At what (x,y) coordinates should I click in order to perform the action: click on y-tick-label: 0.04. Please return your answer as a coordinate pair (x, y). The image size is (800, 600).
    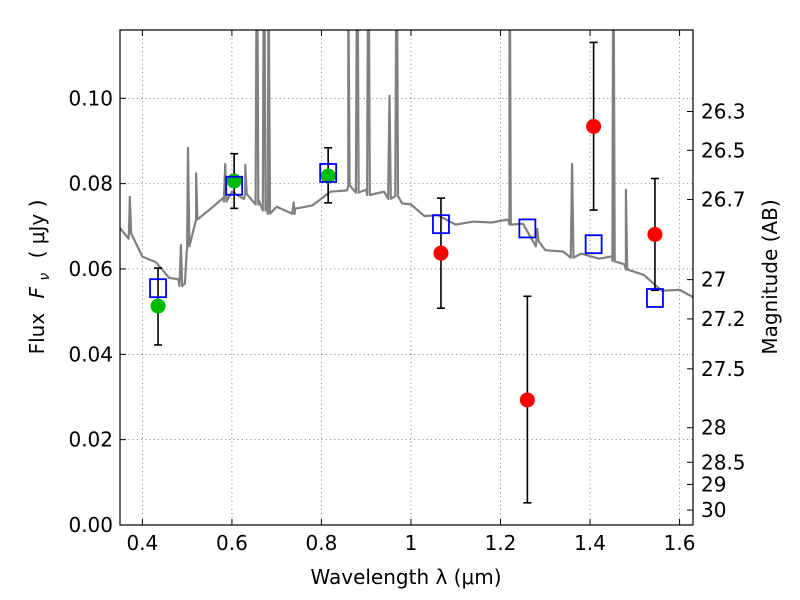
    Looking at the image, I should click on (90, 354).